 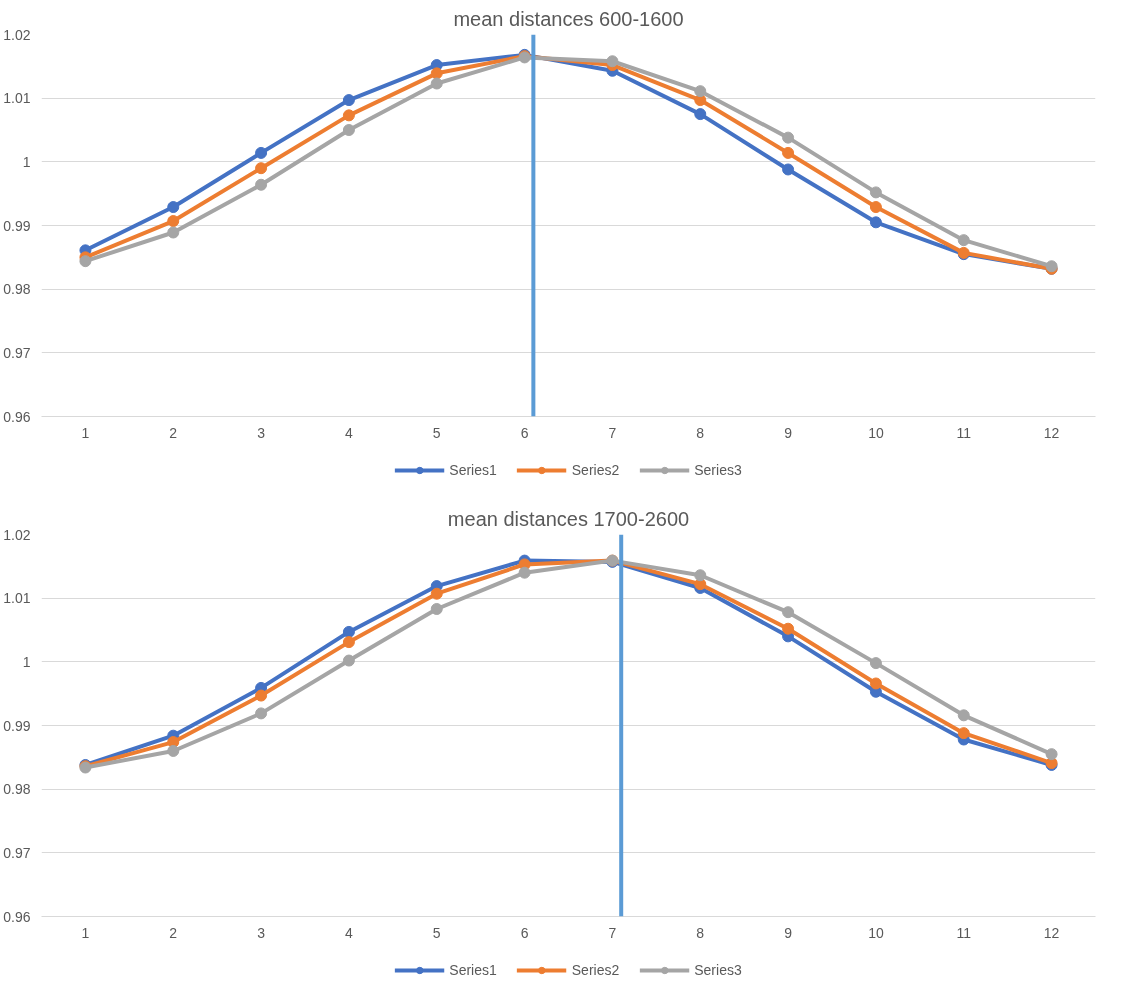 I want to click on chart-title: mean distances 600-1600, so click(x=568, y=18).